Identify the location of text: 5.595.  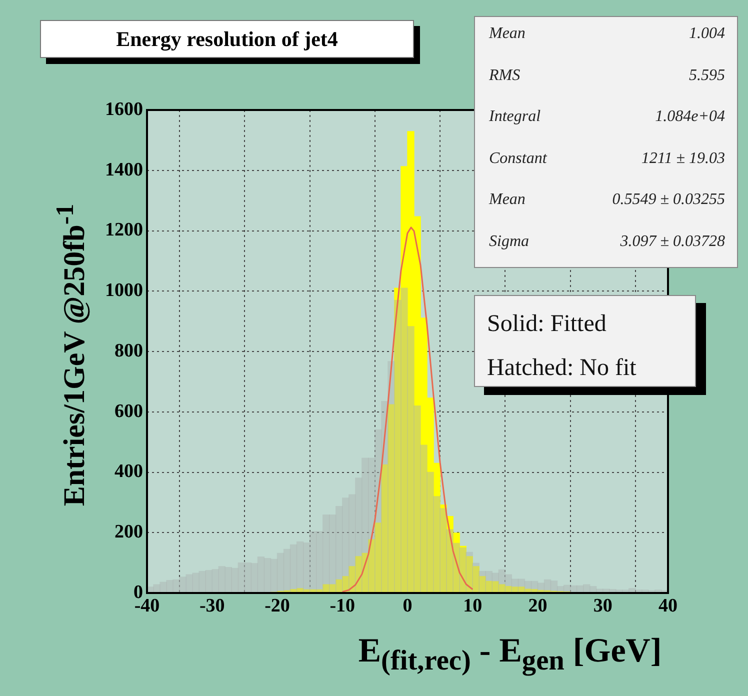
(707, 75).